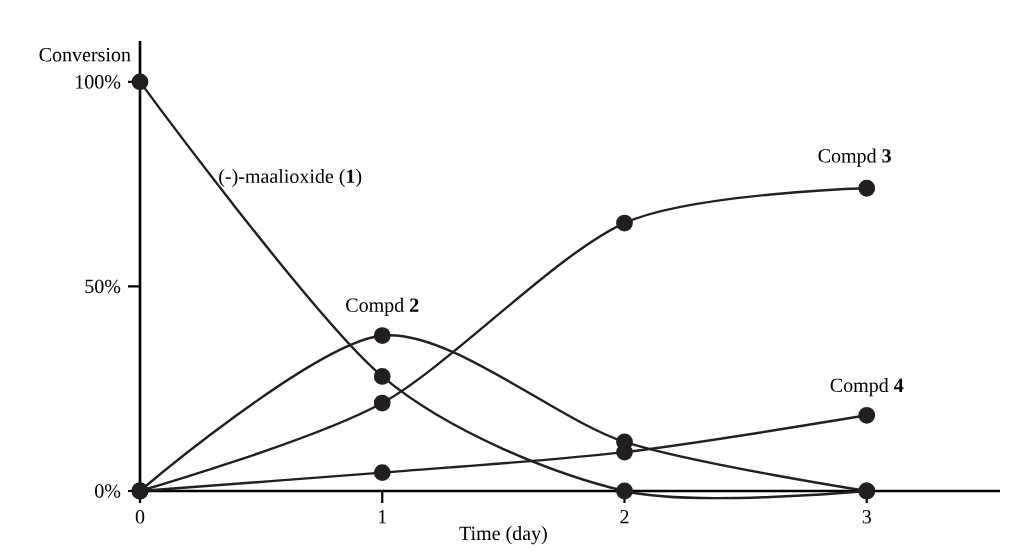 This screenshot has height=557, width=1013. I want to click on y-tick-label: 50%, so click(103, 286).